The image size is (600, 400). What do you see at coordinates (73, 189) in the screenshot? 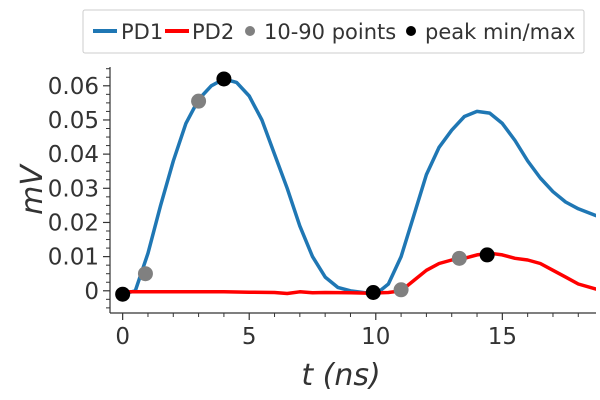
I see `y-tick-label: 0.03` at bounding box center [73, 189].